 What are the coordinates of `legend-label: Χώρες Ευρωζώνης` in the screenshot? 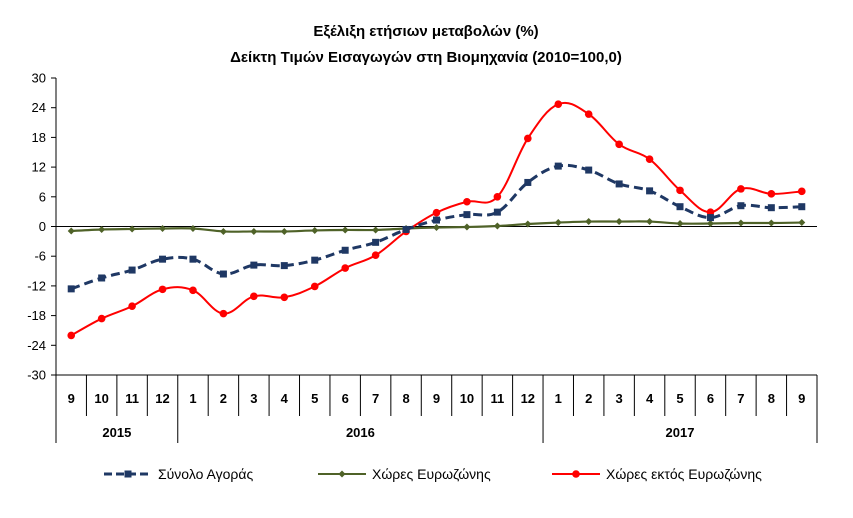 It's located at (431, 474).